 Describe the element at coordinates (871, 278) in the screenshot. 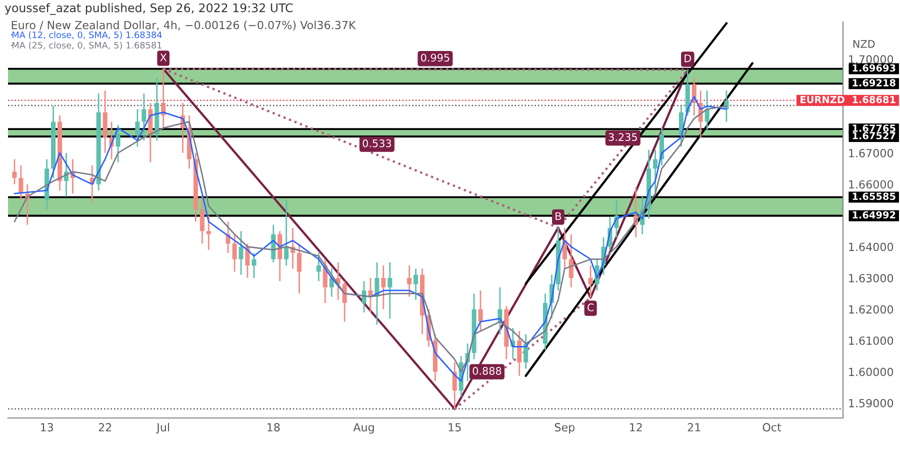

I see `y-tick-label: 1.63000` at that location.